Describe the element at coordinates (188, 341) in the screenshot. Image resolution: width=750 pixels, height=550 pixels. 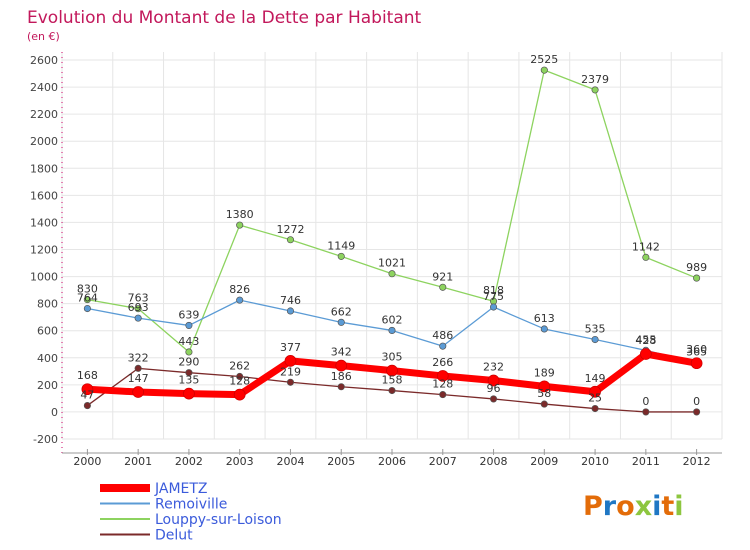
I see `data-label: 443` at that location.